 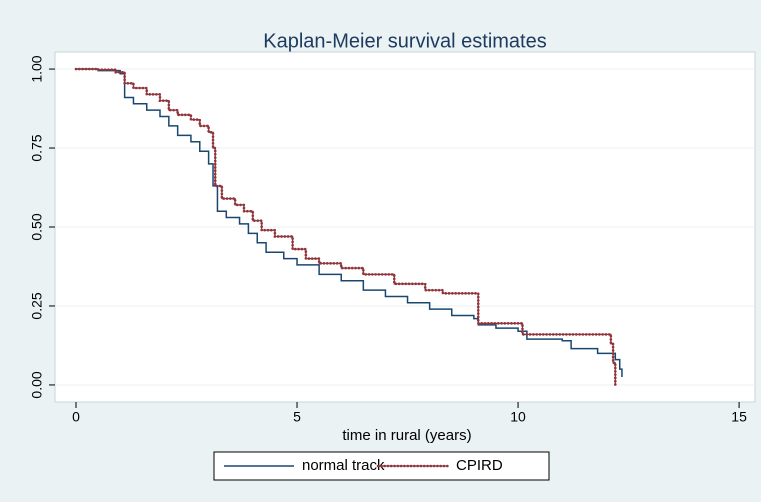 I want to click on y-tick-label: 0.25, so click(x=37, y=305).